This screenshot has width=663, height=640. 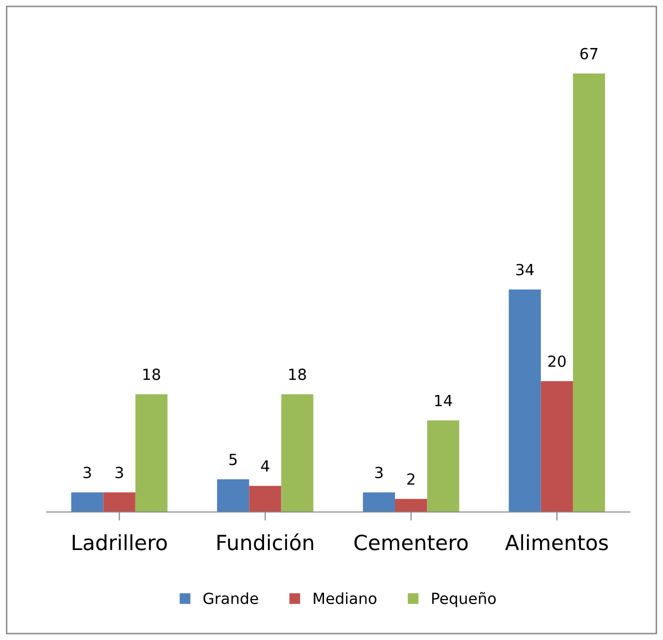 I want to click on legend-label: Grande, so click(x=230, y=598).